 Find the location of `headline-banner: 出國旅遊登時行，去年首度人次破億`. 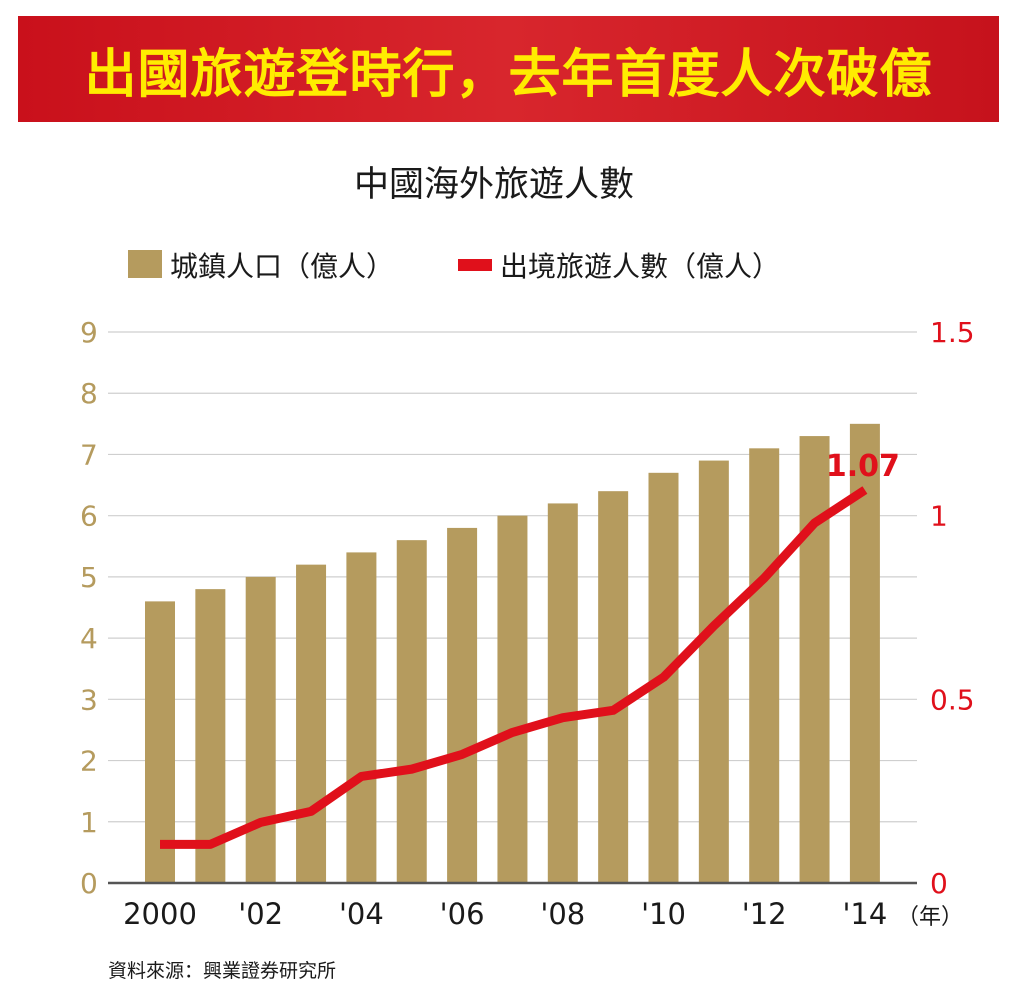

headline-banner: 出國旅遊登時行，去年首度人次破億 is located at coordinates (508, 69).